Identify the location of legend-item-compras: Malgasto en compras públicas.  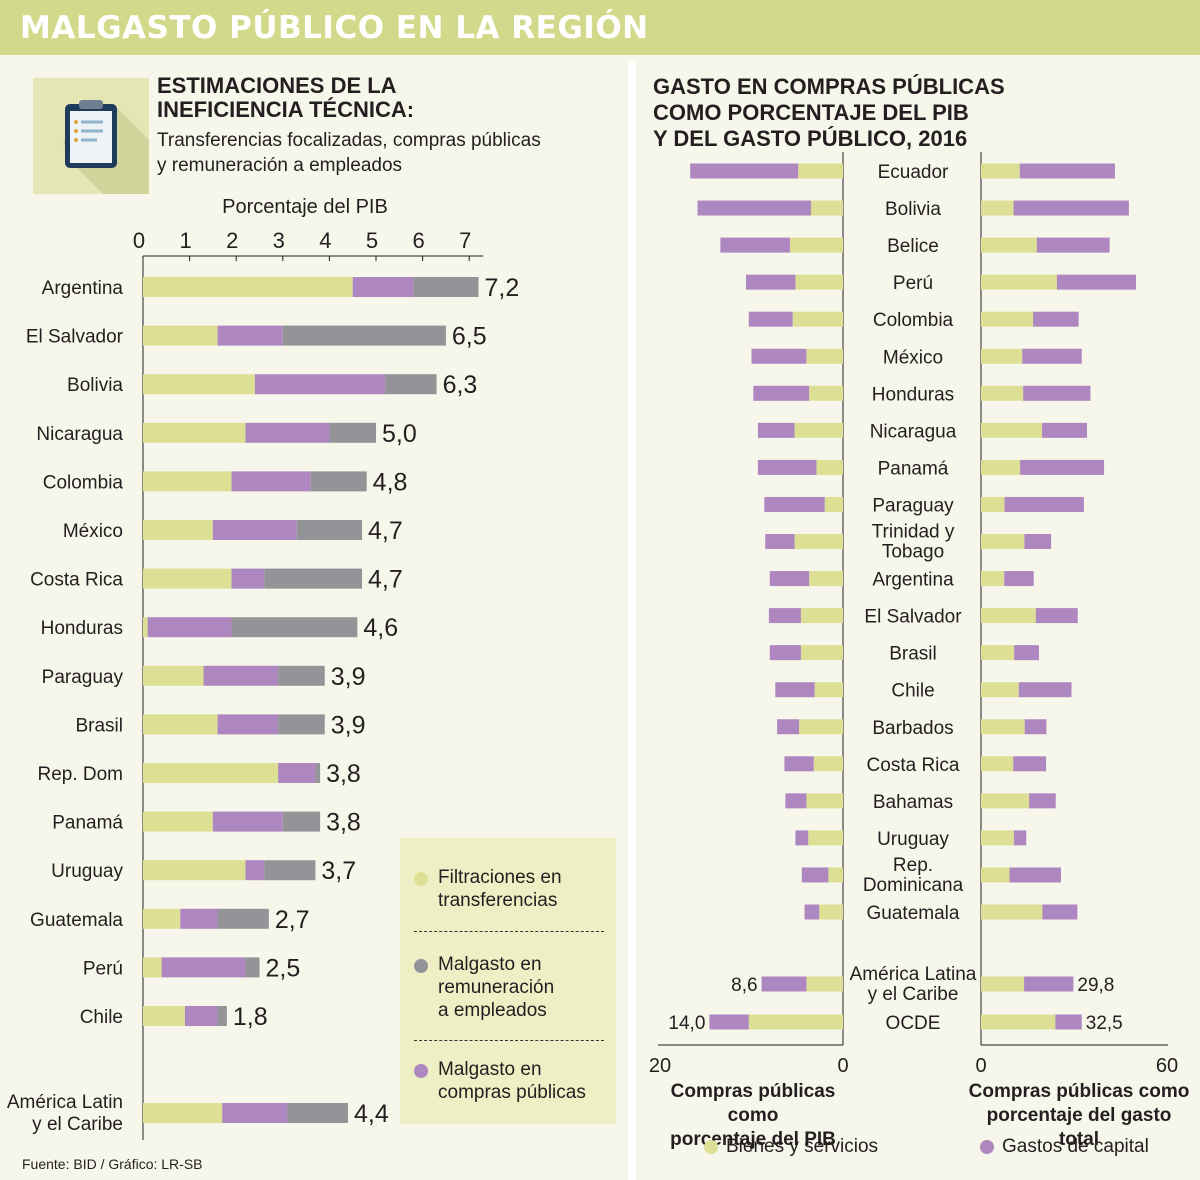
(500, 1081).